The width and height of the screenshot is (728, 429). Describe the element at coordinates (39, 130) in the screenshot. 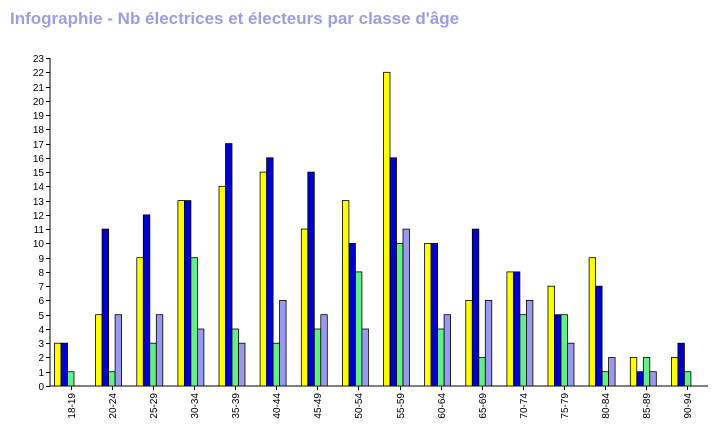

I see `y-tick-label: 18` at that location.